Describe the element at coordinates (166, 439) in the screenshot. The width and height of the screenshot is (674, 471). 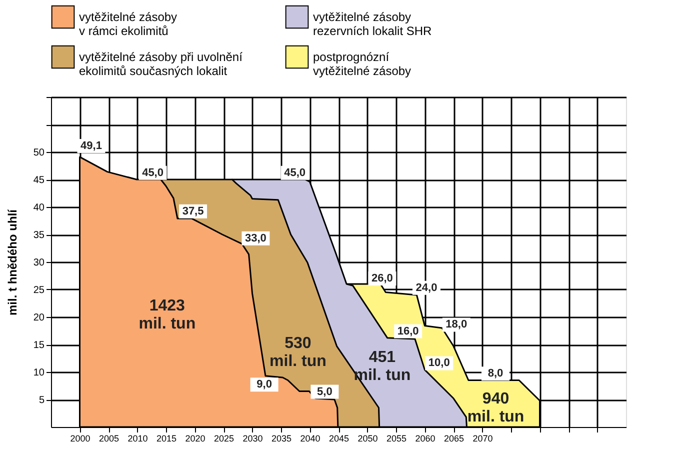
I see `x-tick-label: 2015` at that location.